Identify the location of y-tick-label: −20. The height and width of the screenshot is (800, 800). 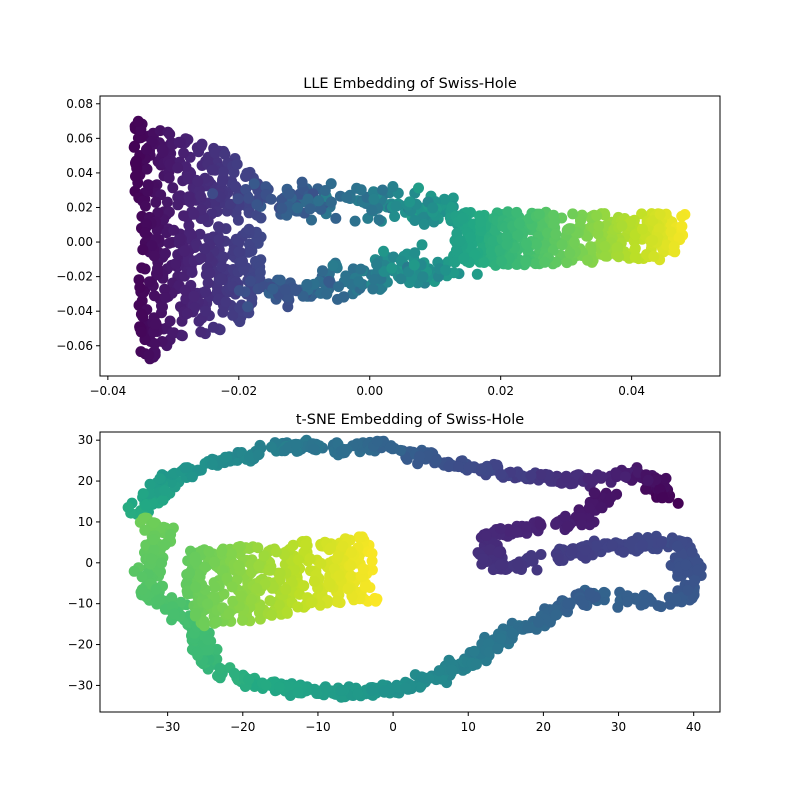
(80, 645).